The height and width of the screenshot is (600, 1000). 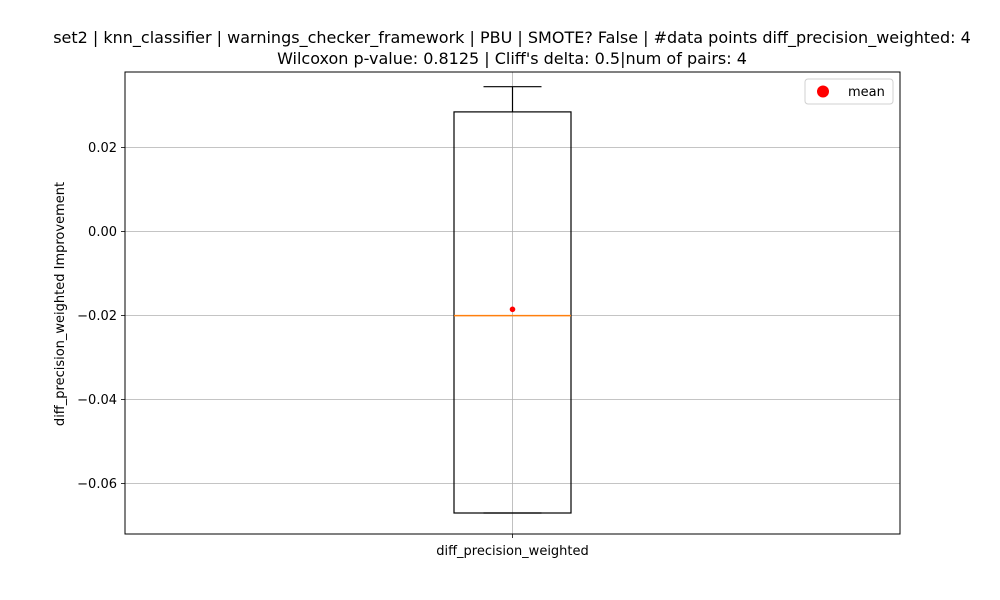 What do you see at coordinates (866, 92) in the screenshot?
I see `legend-label: mean` at bounding box center [866, 92].